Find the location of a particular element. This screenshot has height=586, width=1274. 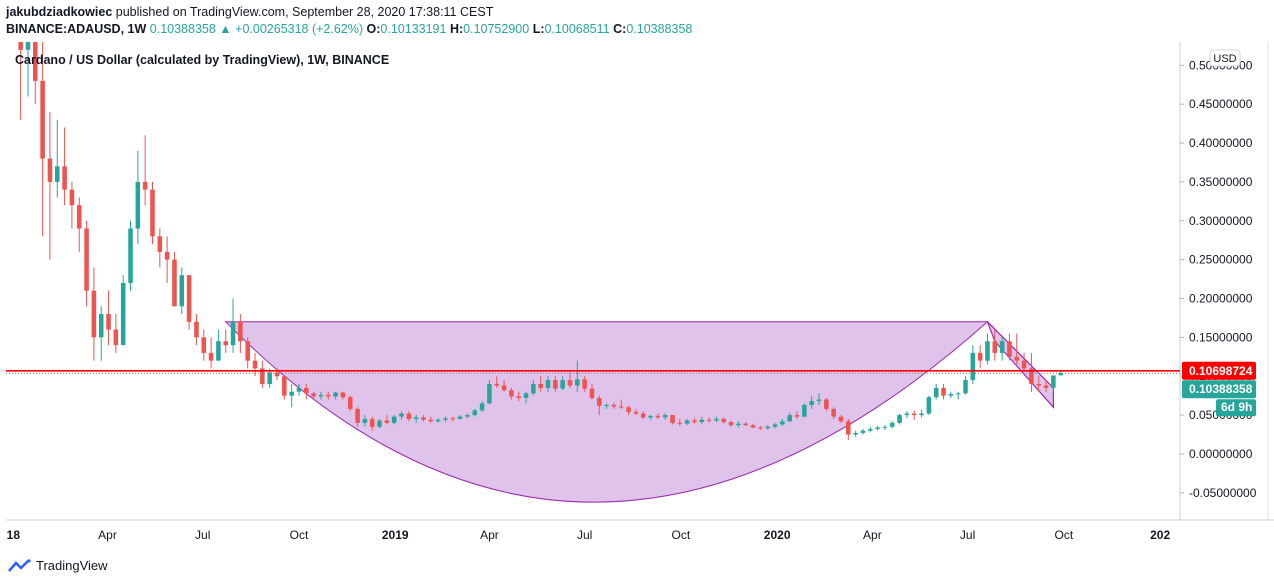

last-price-tag is located at coordinates (1219, 389).